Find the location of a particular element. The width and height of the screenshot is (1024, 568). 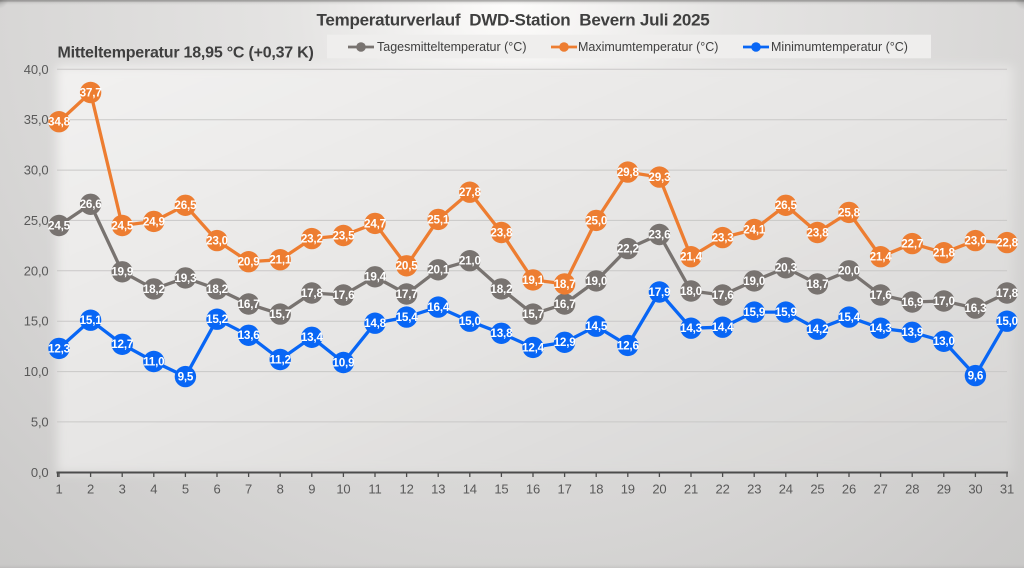

svg-text: 40,0 is located at coordinates (36, 69).